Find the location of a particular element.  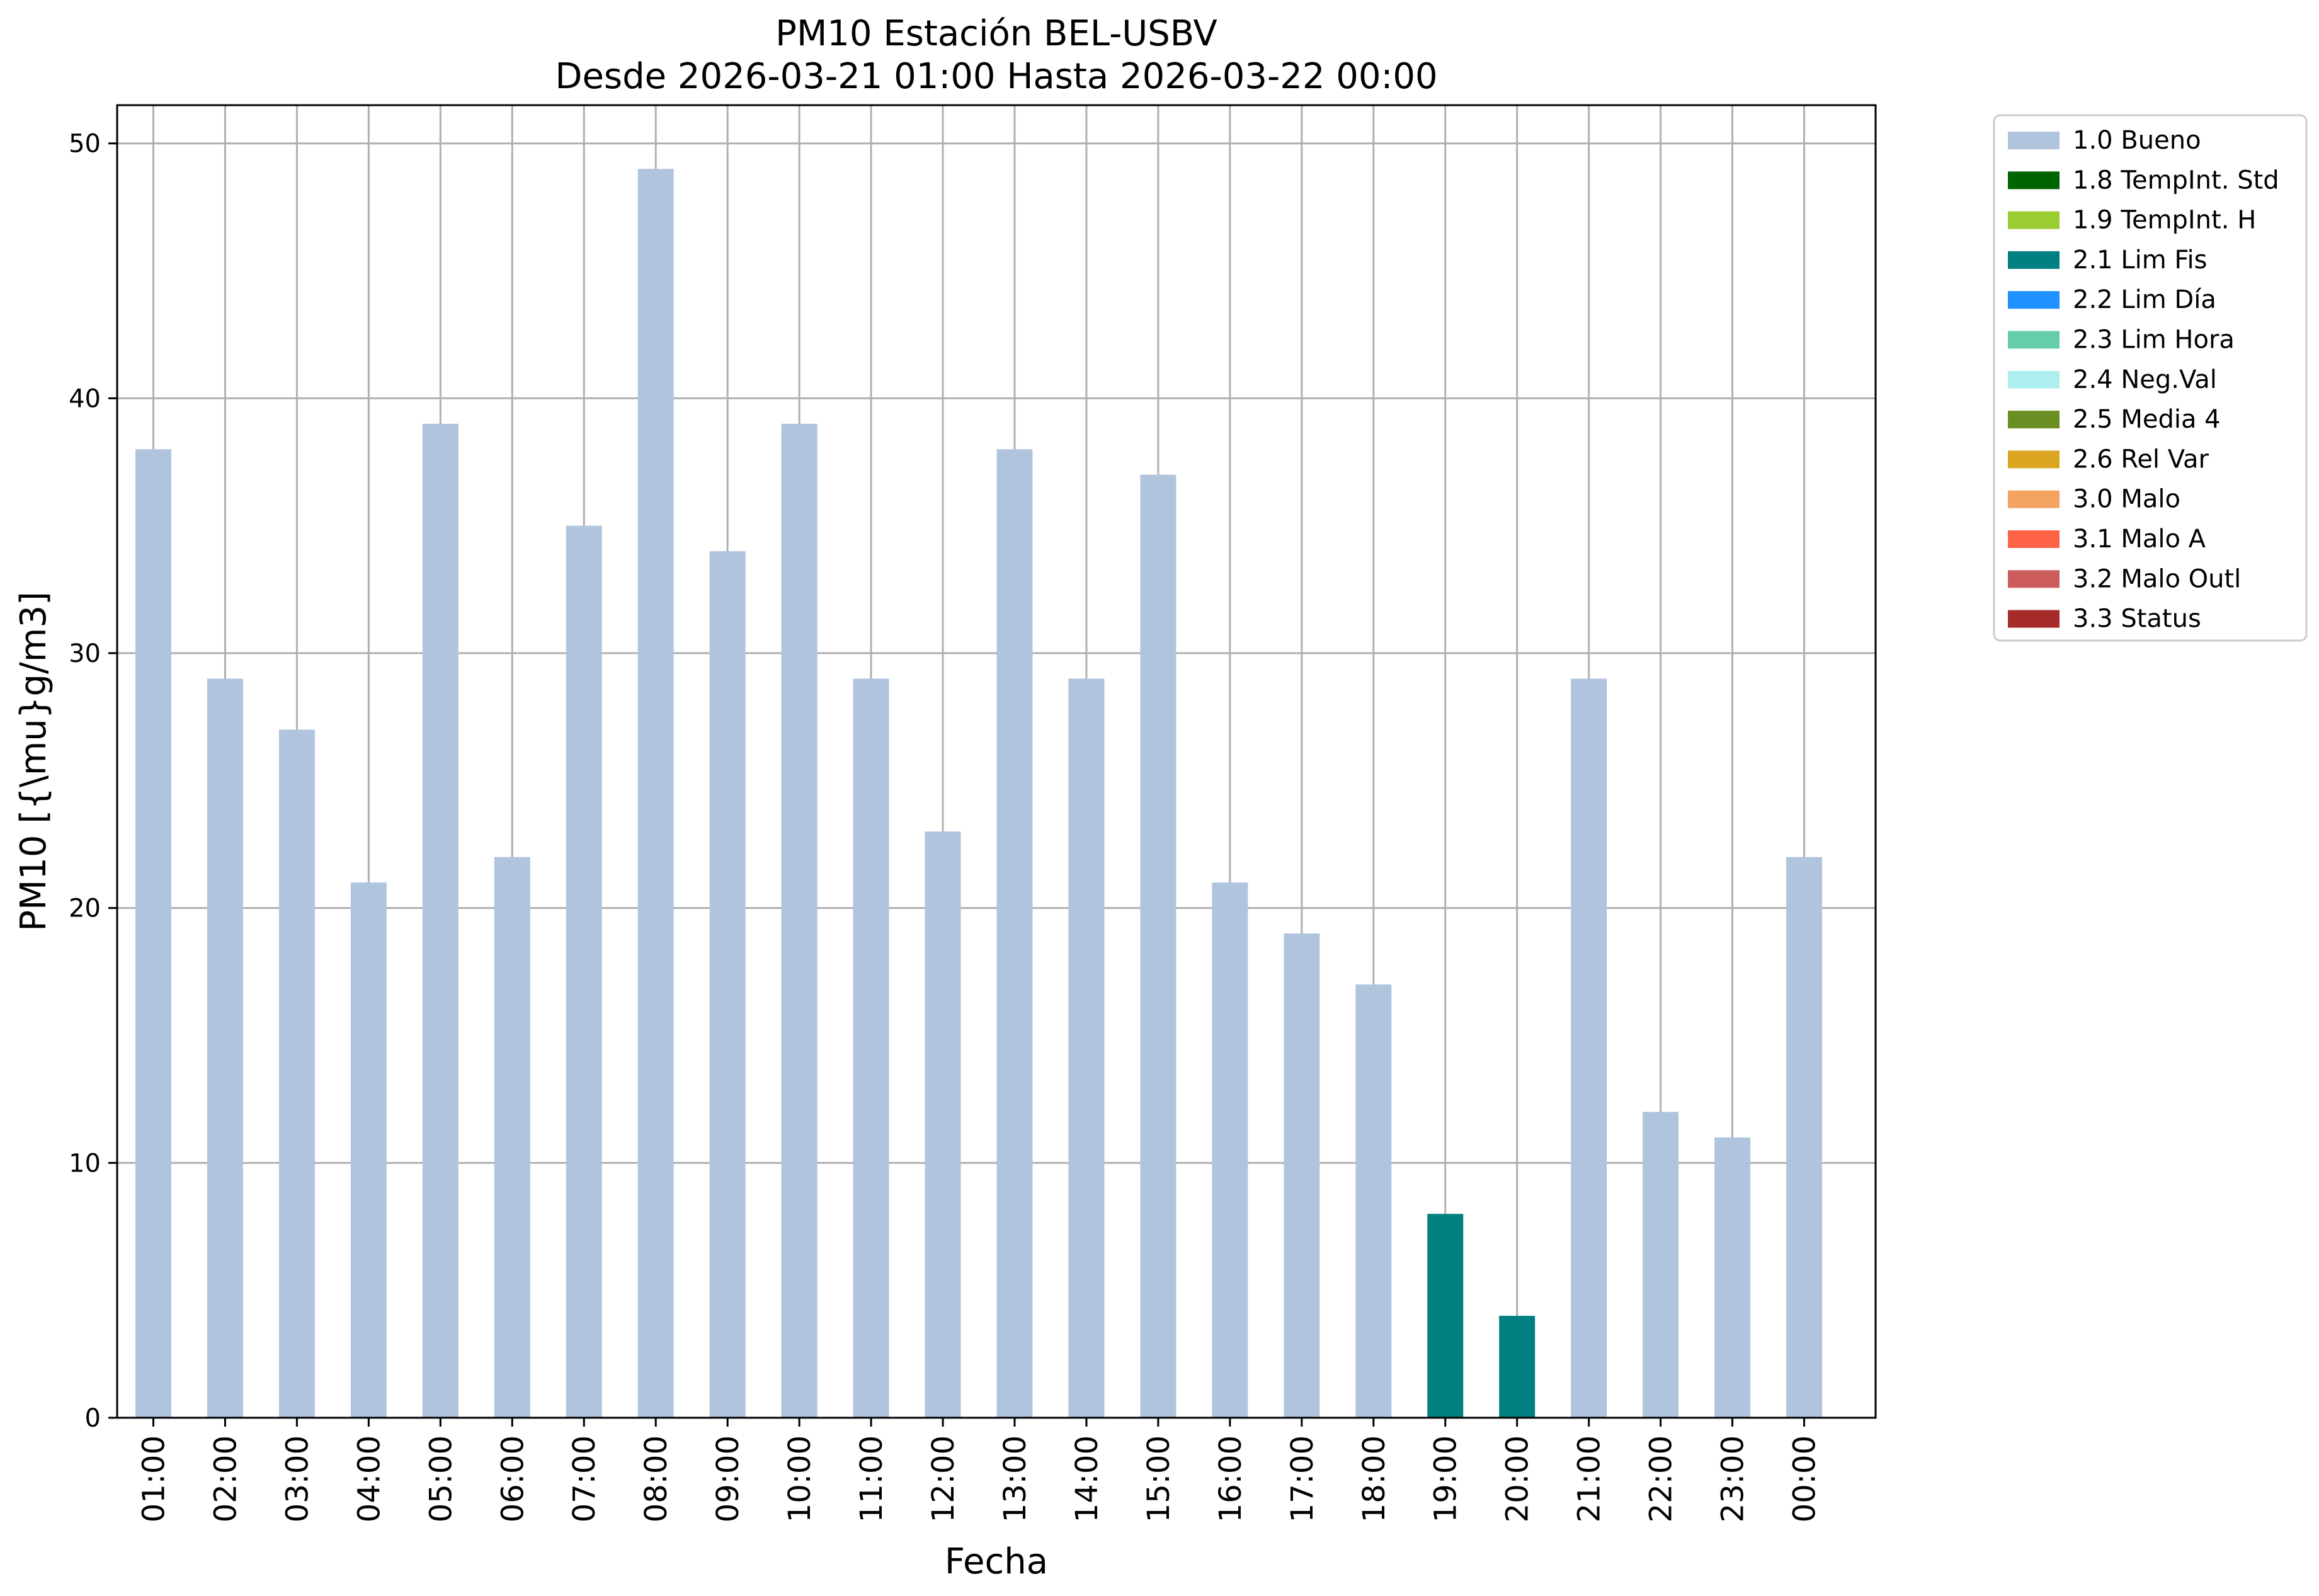

y-tick-label: 0 is located at coordinates (93, 1418).